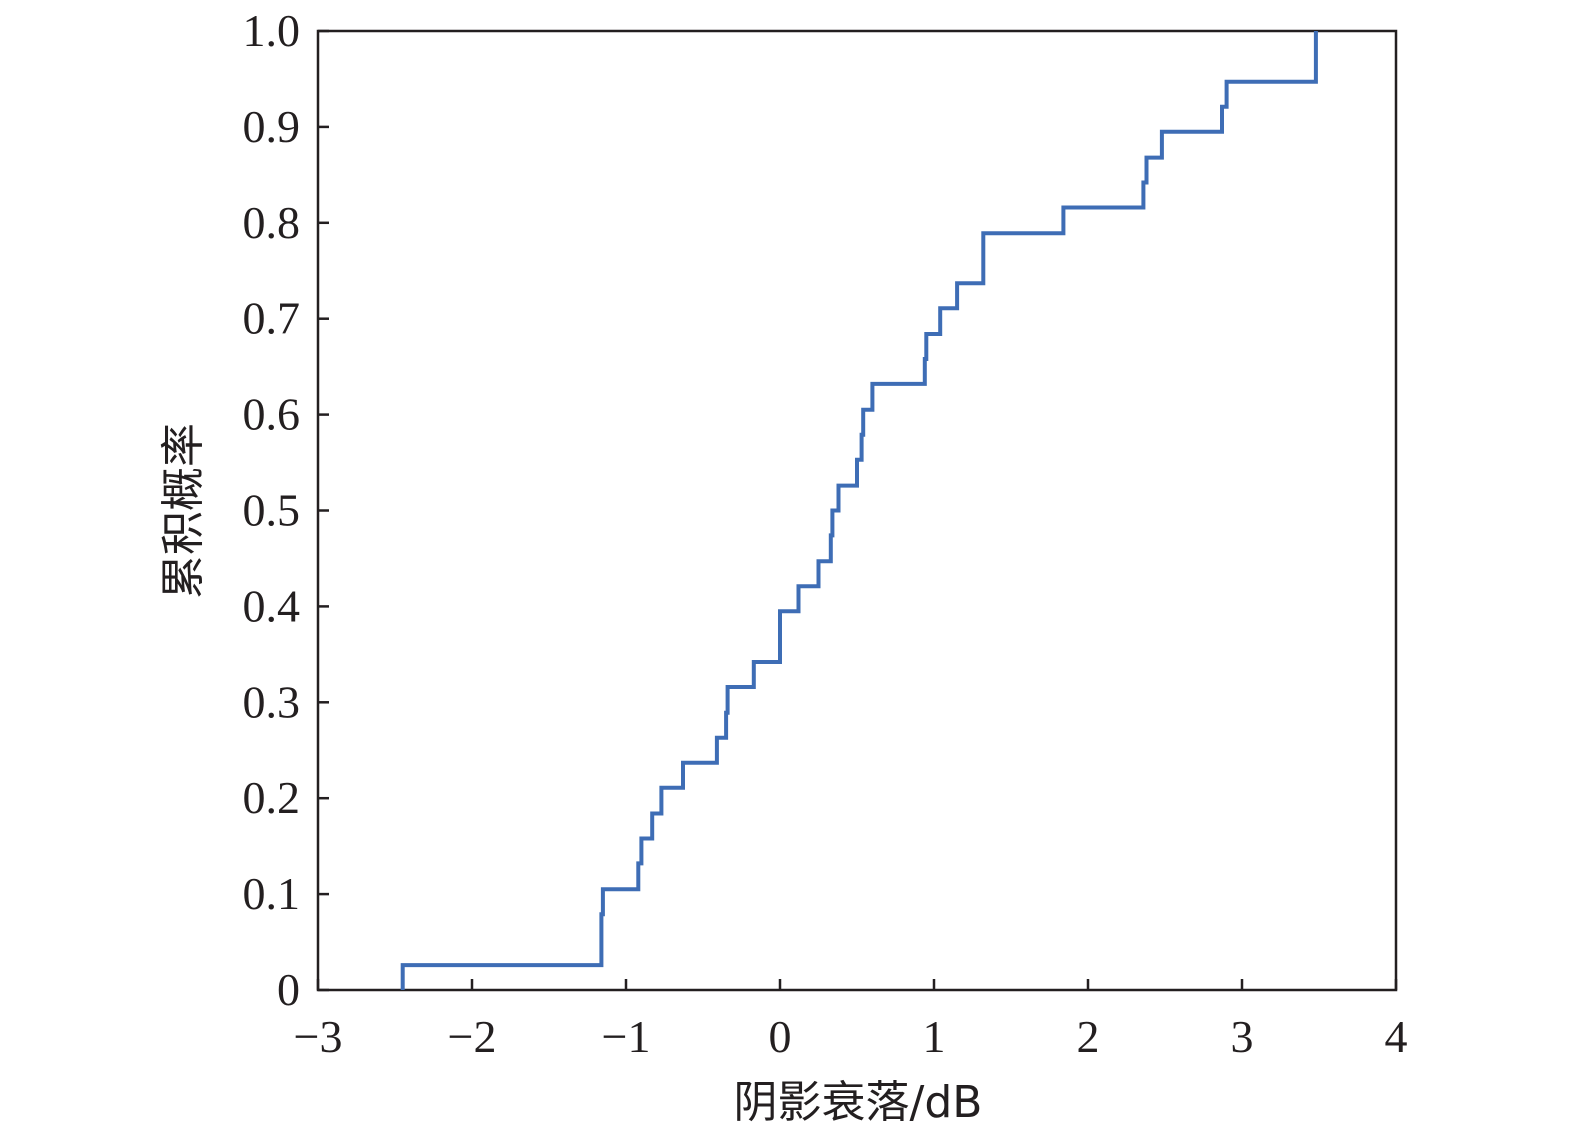  What do you see at coordinates (626, 1036) in the screenshot?
I see `x-tick-label: −1` at bounding box center [626, 1036].